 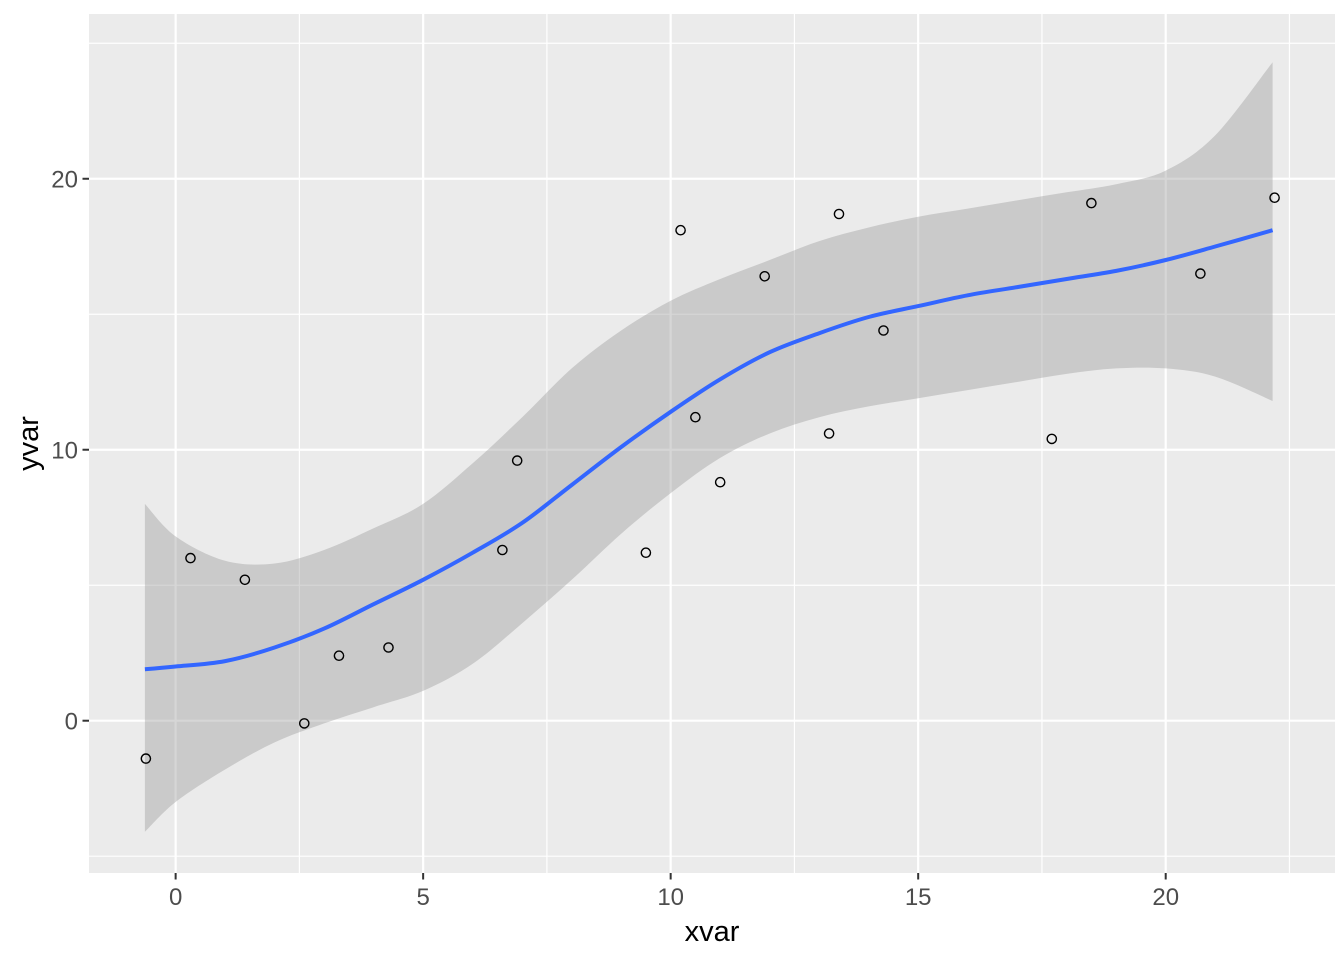 I want to click on x-axis-tick-marks, so click(x=670, y=876).